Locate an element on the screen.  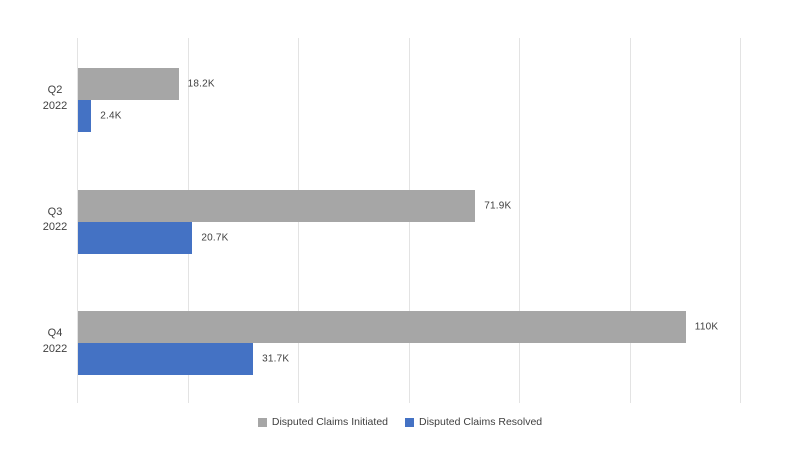
bar-disputed-claims-initiated-q2-2022 is located at coordinates (128, 84).